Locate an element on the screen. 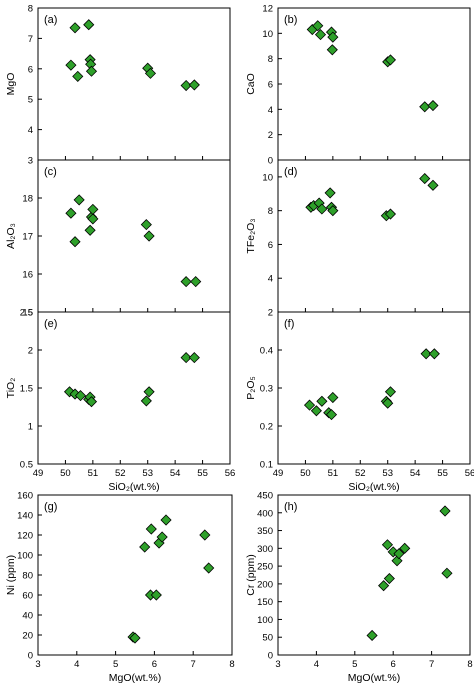 This screenshot has width=474, height=684. y-tick-label: 250 is located at coordinates (265, 567).